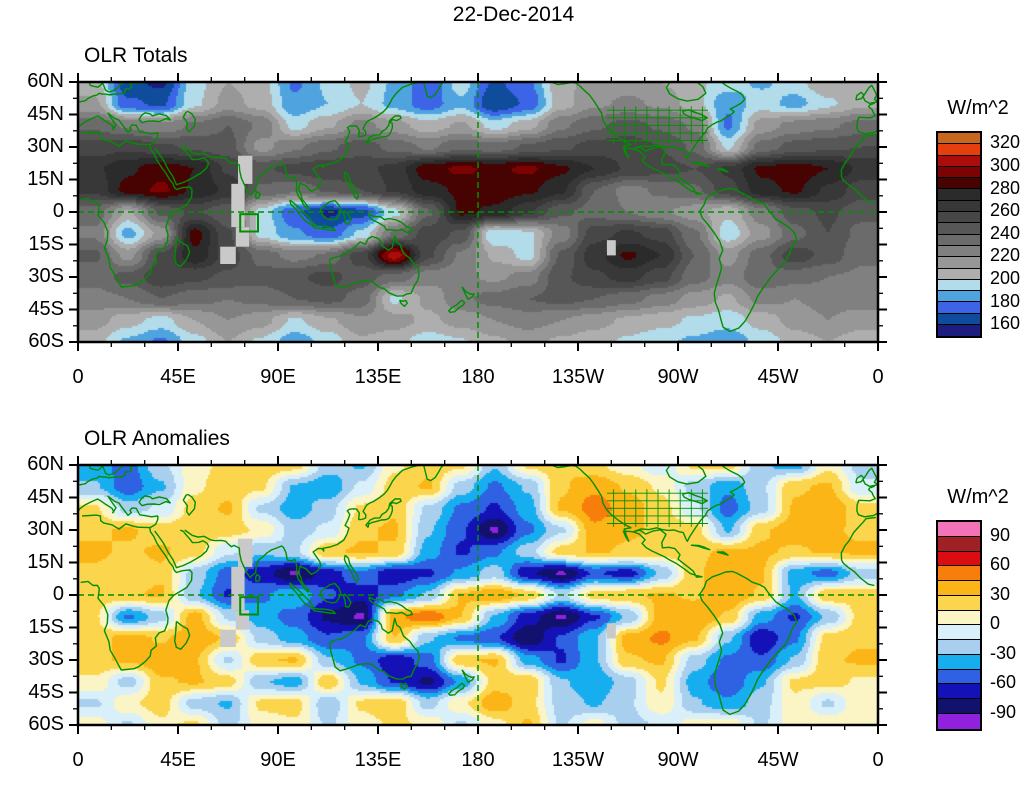 Image resolution: width=1027 pixels, height=785 pixels. I want to click on panel-totals-title: OLR Totals, so click(136, 55).